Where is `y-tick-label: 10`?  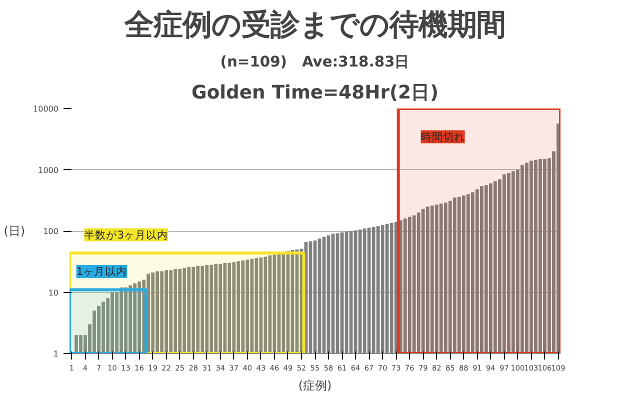 y-tick-label: 10 is located at coordinates (53, 293).